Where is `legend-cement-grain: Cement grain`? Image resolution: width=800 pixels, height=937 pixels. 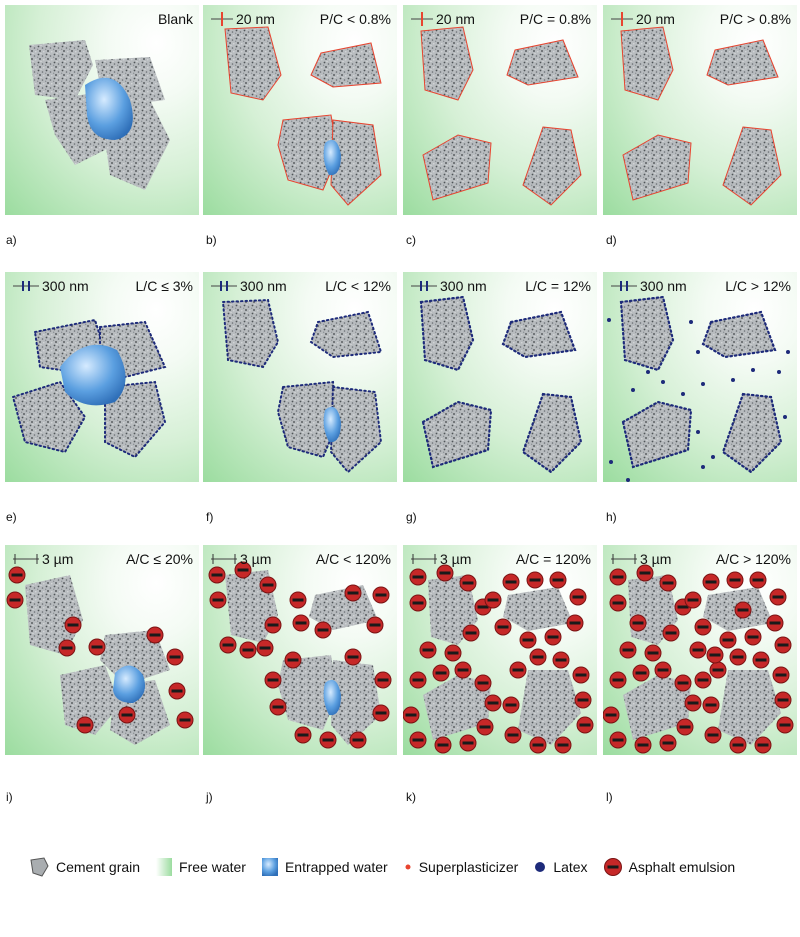
legend-cement-grain: Cement grain is located at coordinates (84, 867).